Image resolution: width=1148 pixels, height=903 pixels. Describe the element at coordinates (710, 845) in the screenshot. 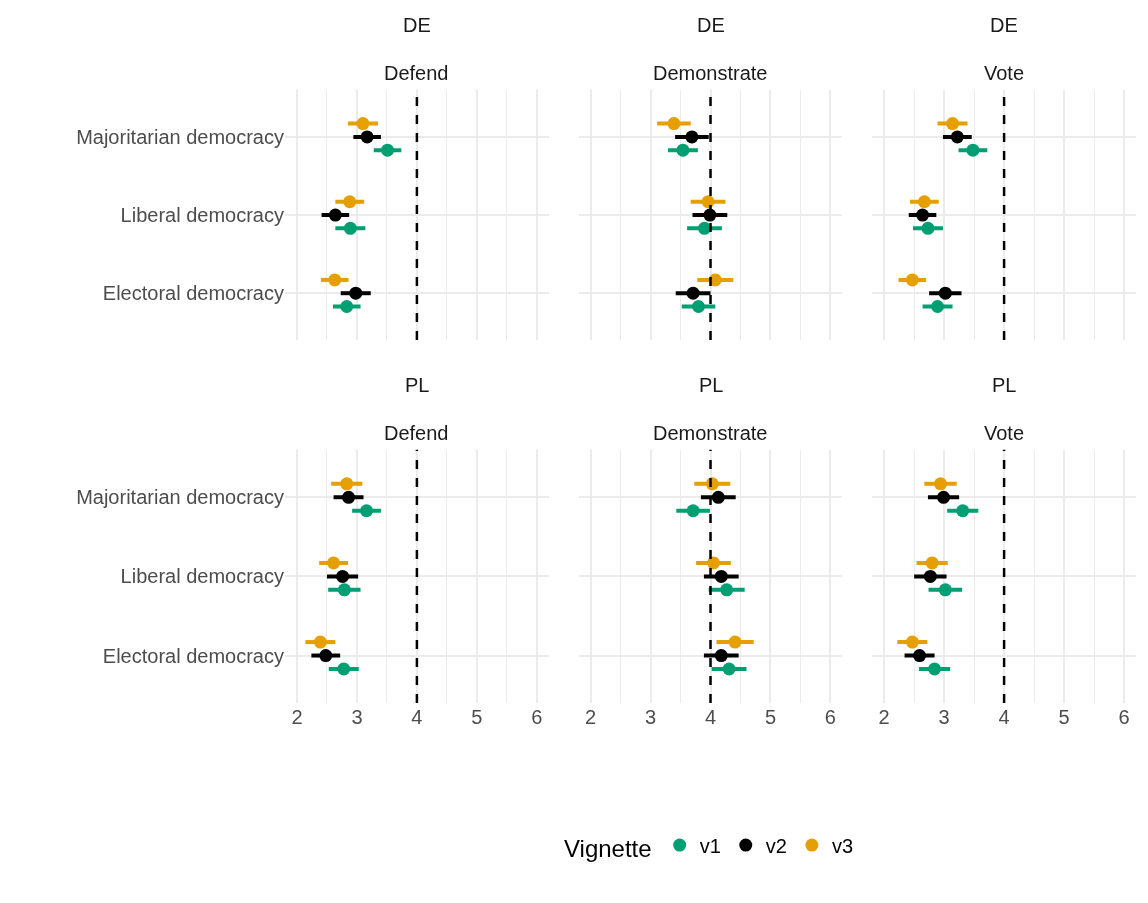

I see `legend-label: v1` at that location.